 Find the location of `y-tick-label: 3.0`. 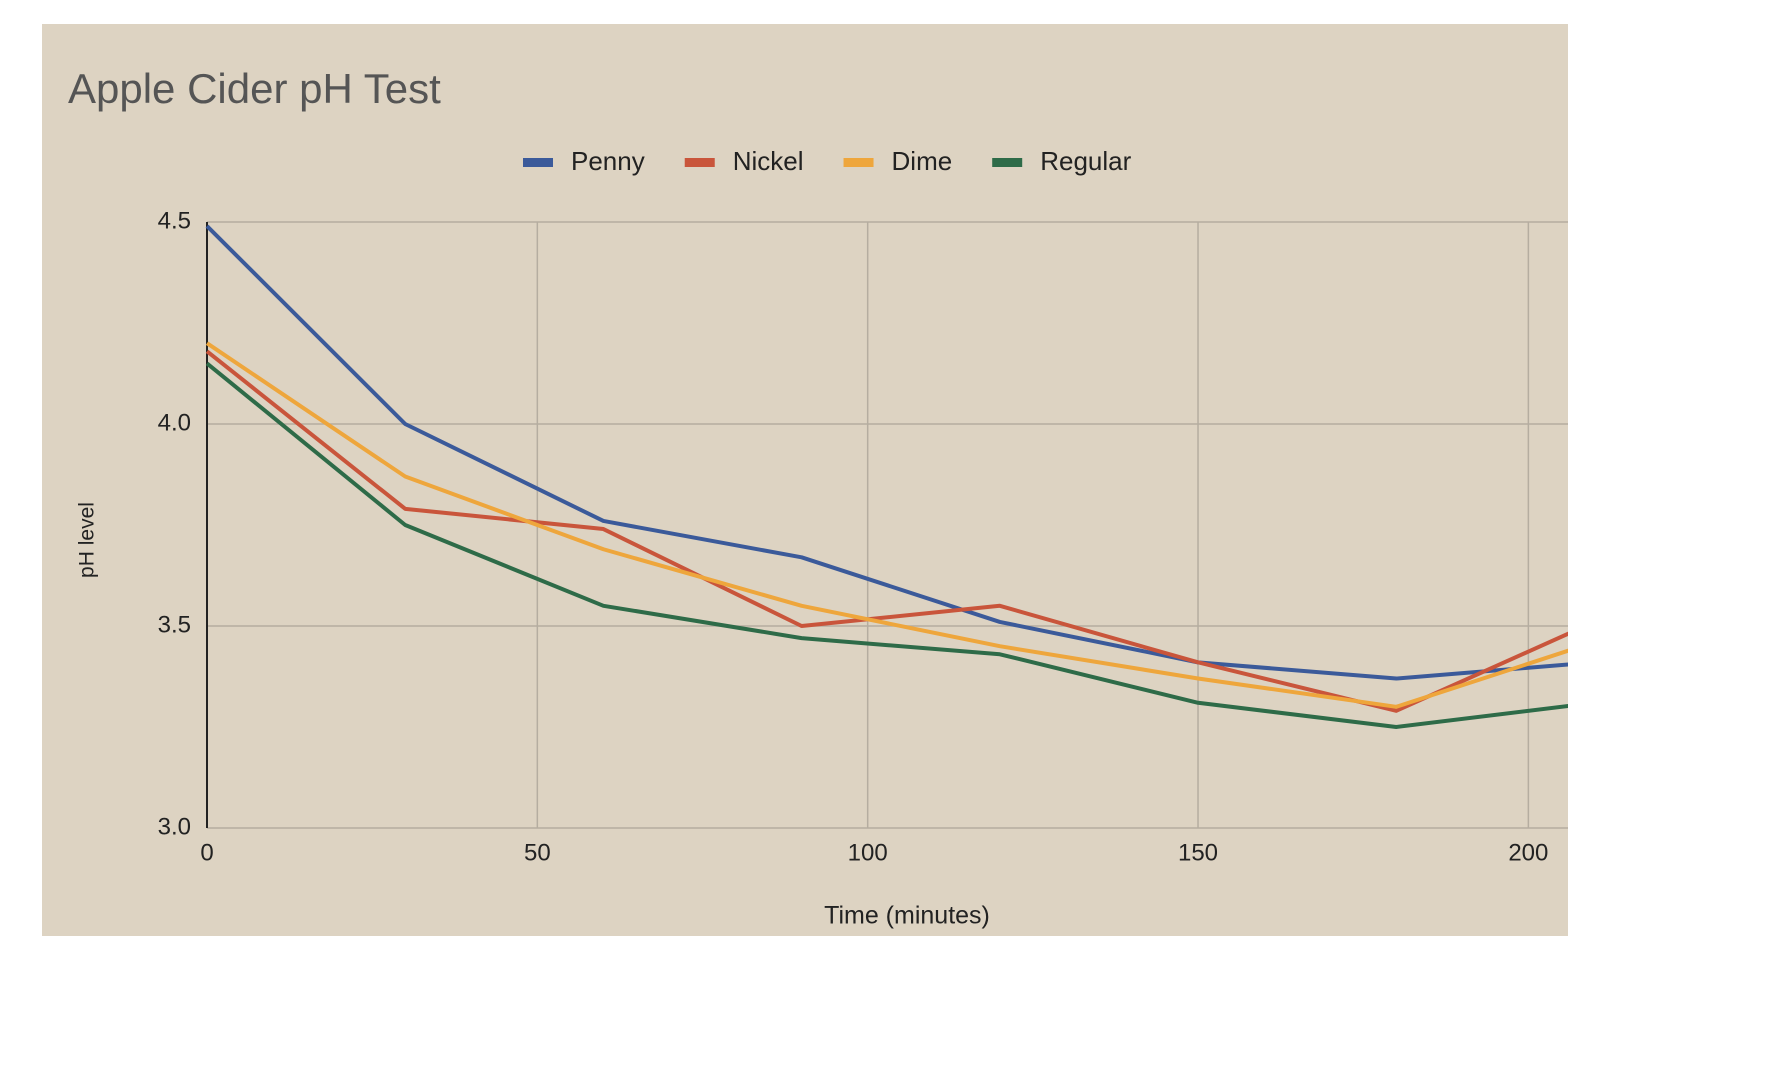

y-tick-label: 3.0 is located at coordinates (174, 826).